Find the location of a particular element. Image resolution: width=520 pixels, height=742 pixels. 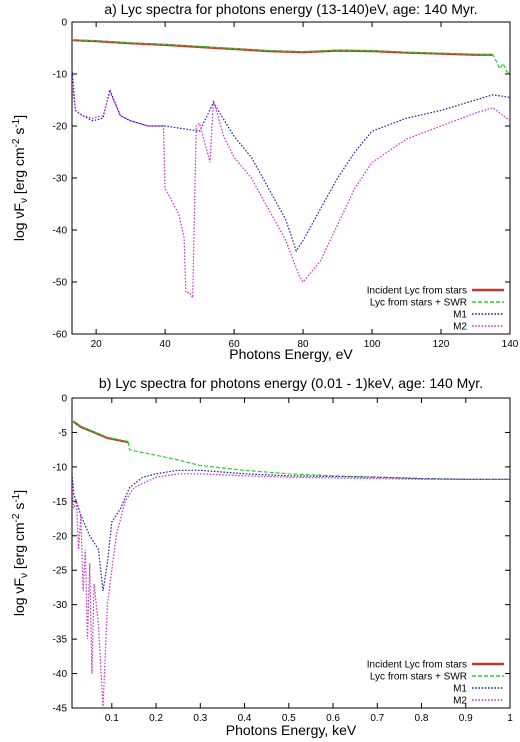

x-tick-label: 0.1 is located at coordinates (112, 718).